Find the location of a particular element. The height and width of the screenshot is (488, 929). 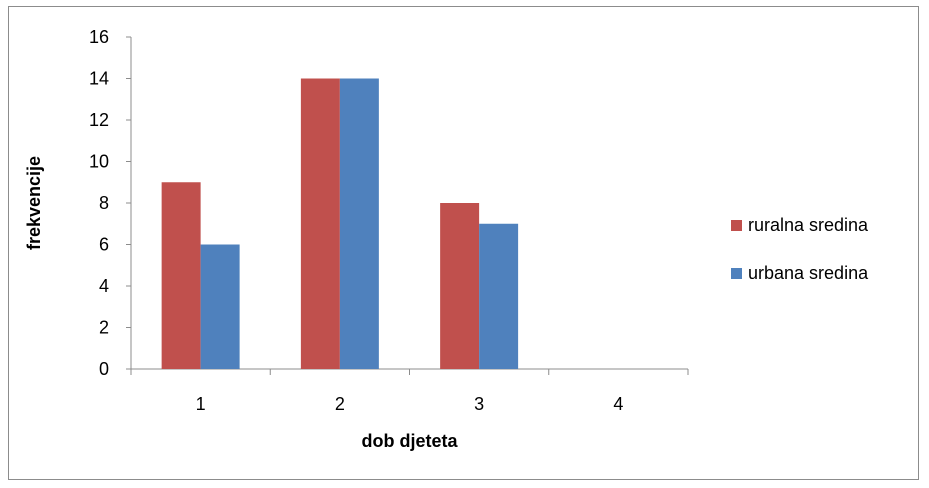

x-axis: 1 2 3 4 is located at coordinates (409, 391).